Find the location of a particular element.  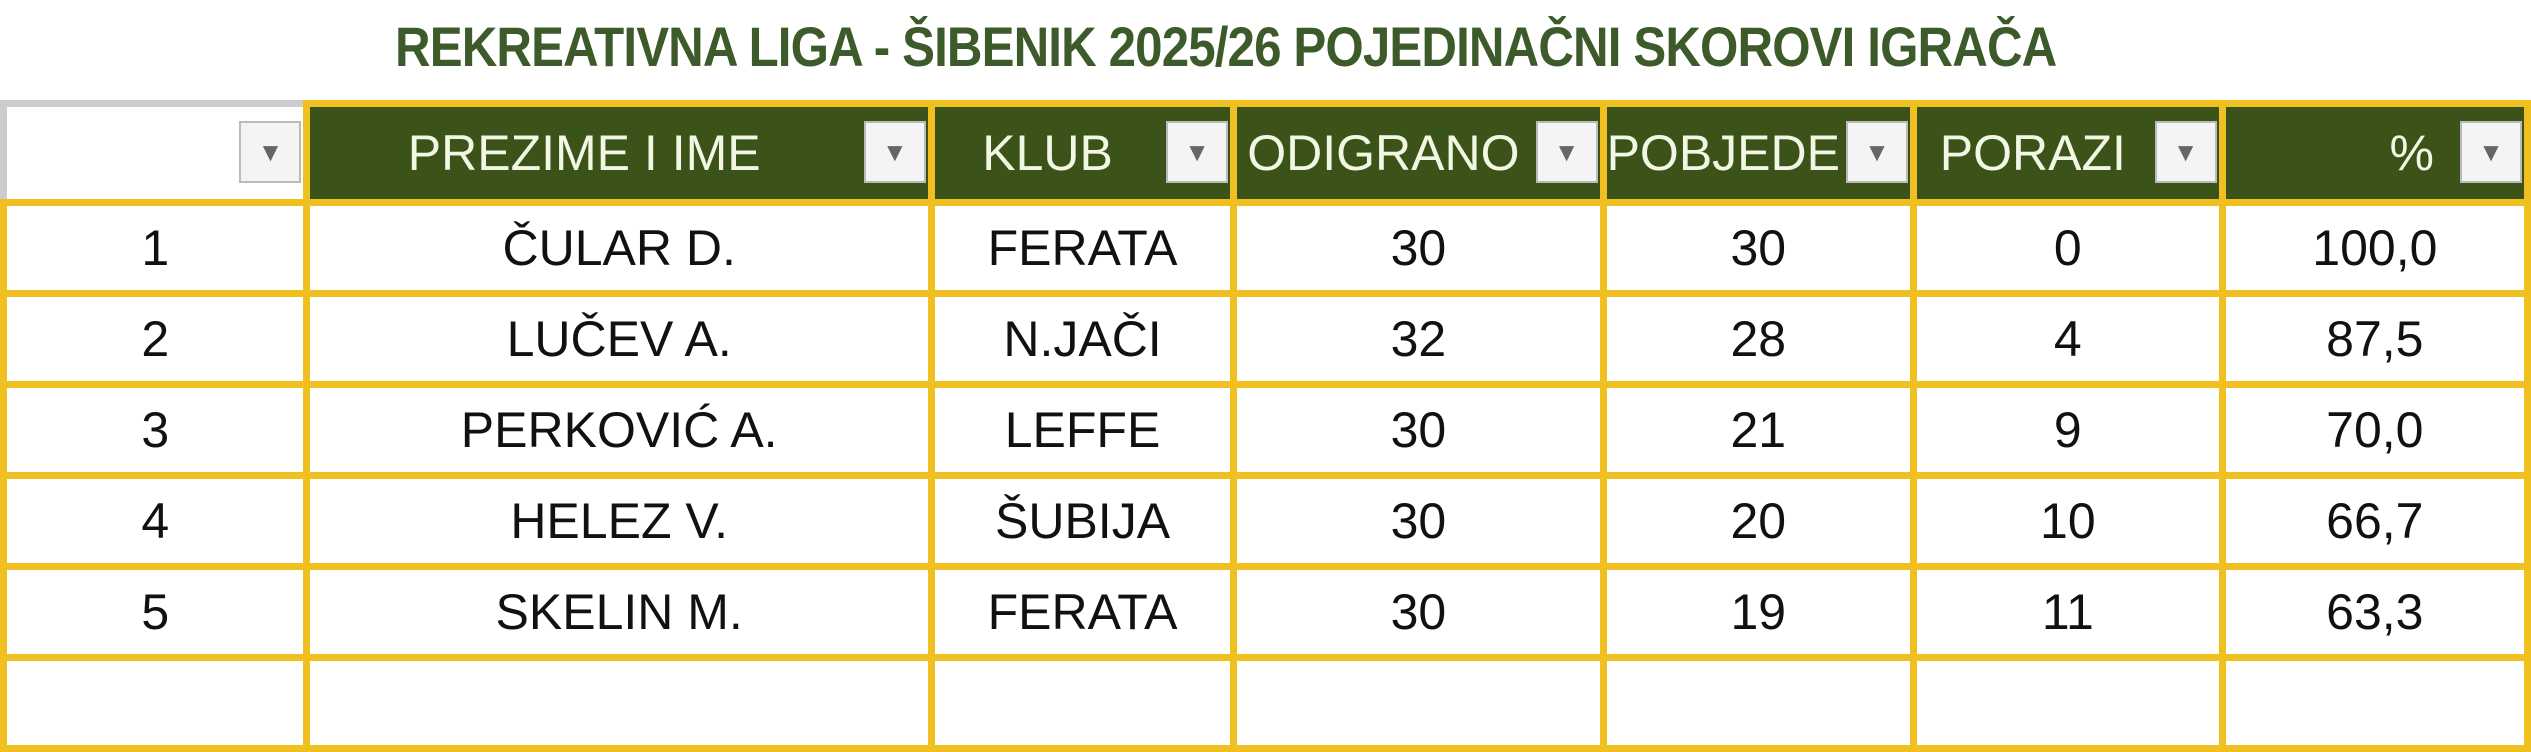

wins-cell: 20 is located at coordinates (1758, 521).